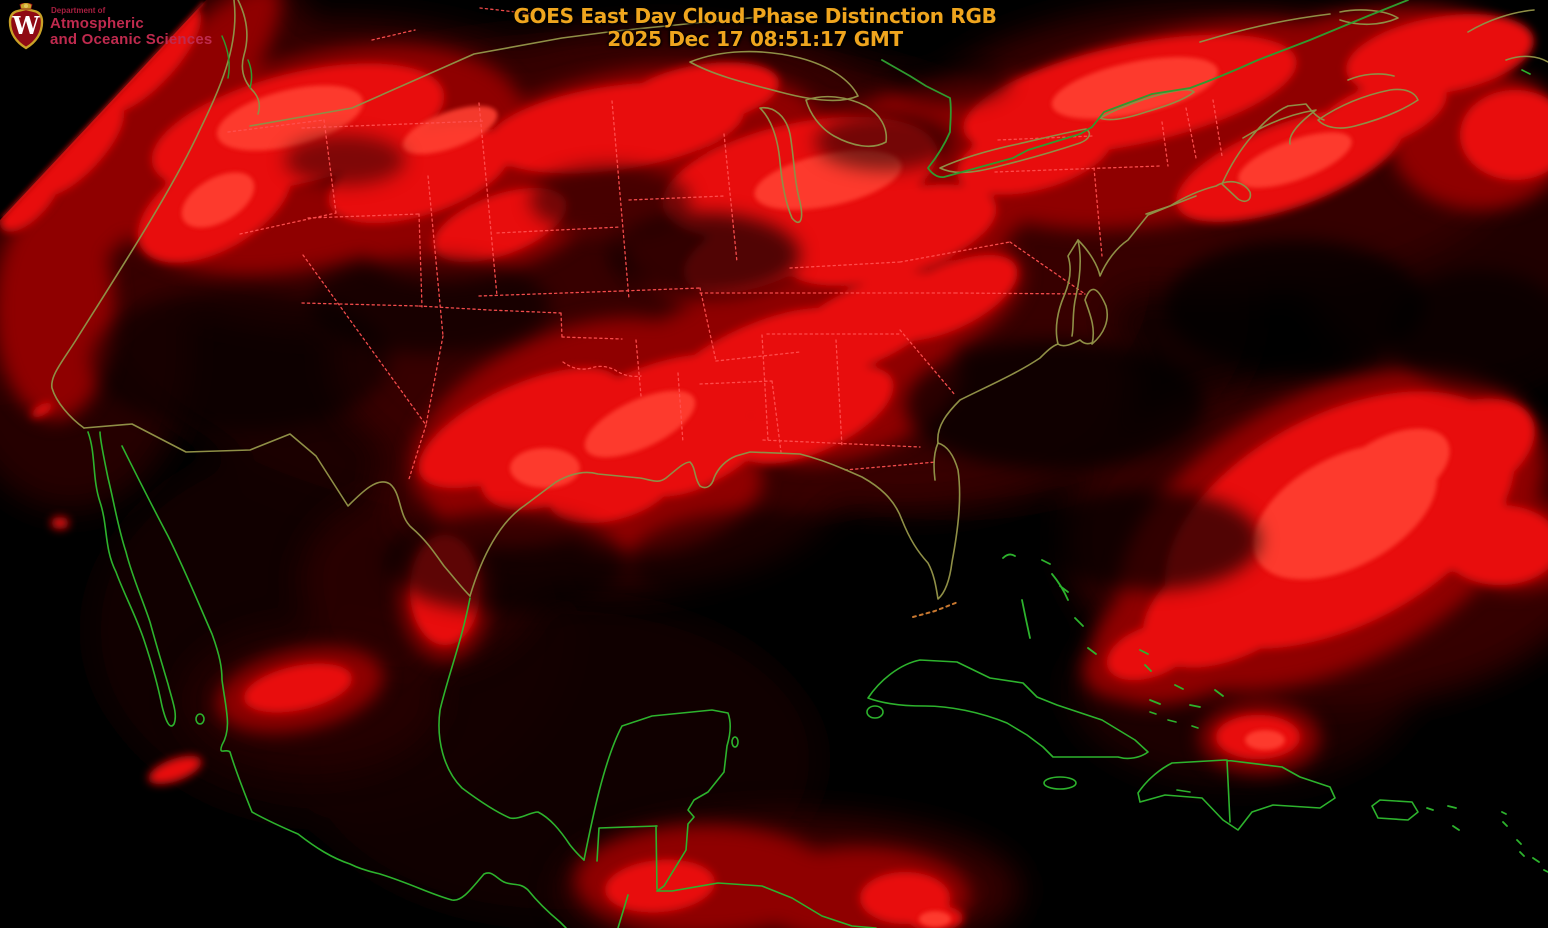 This screenshot has width=1548, height=928. Describe the element at coordinates (1507, 36) in the screenshot. I see `newfoundland-coast` at that location.